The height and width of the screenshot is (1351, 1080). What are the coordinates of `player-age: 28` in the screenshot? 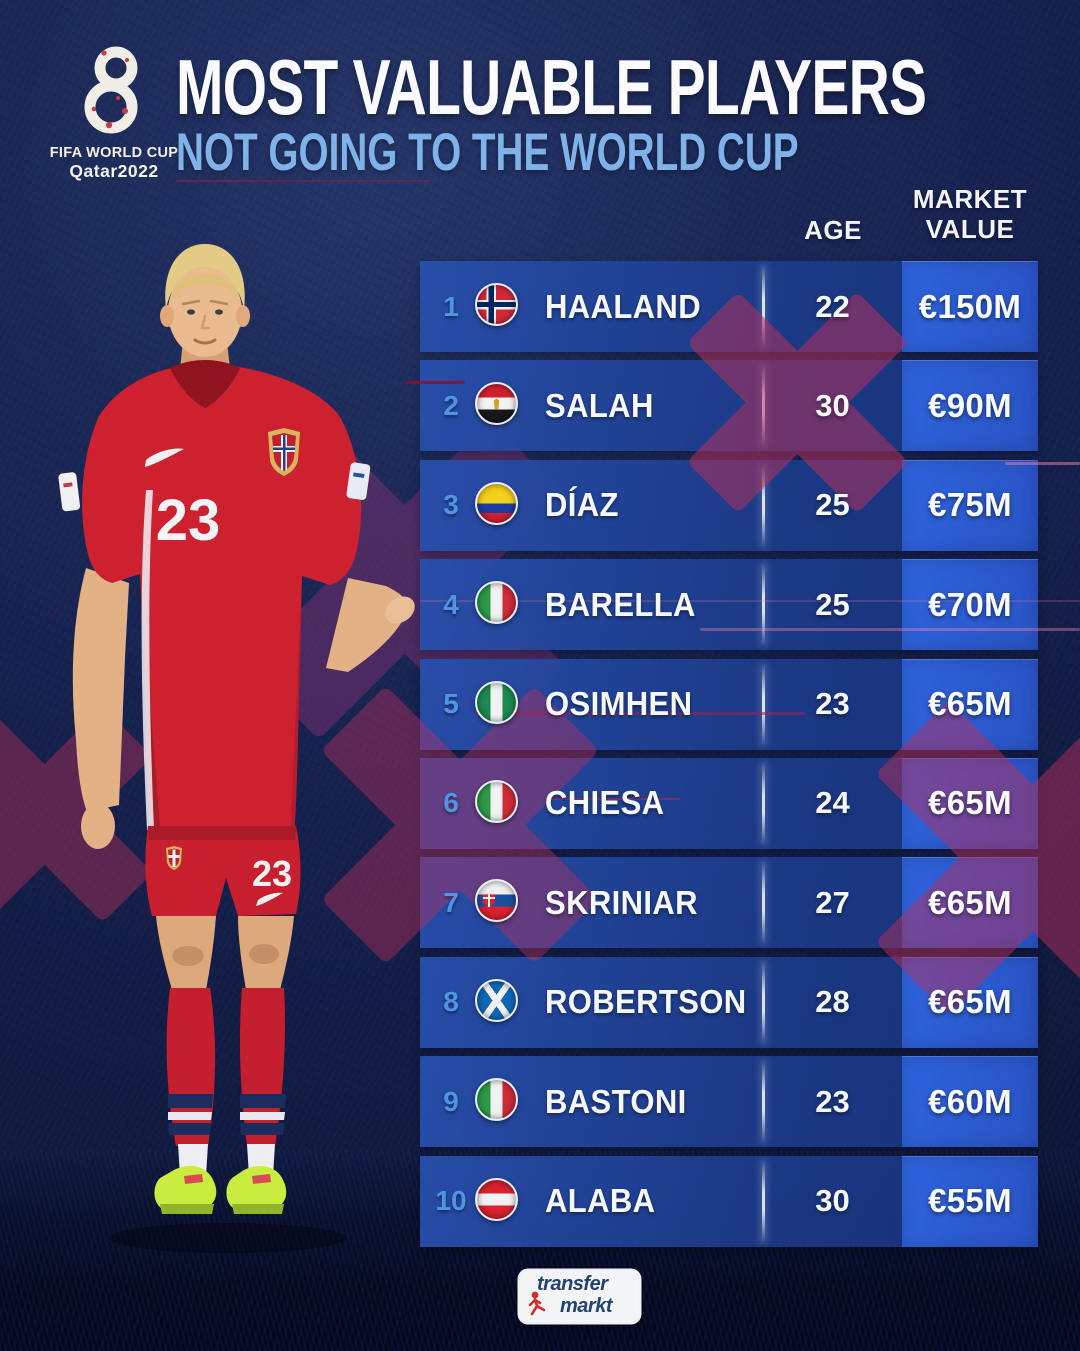 It's located at (832, 1002).